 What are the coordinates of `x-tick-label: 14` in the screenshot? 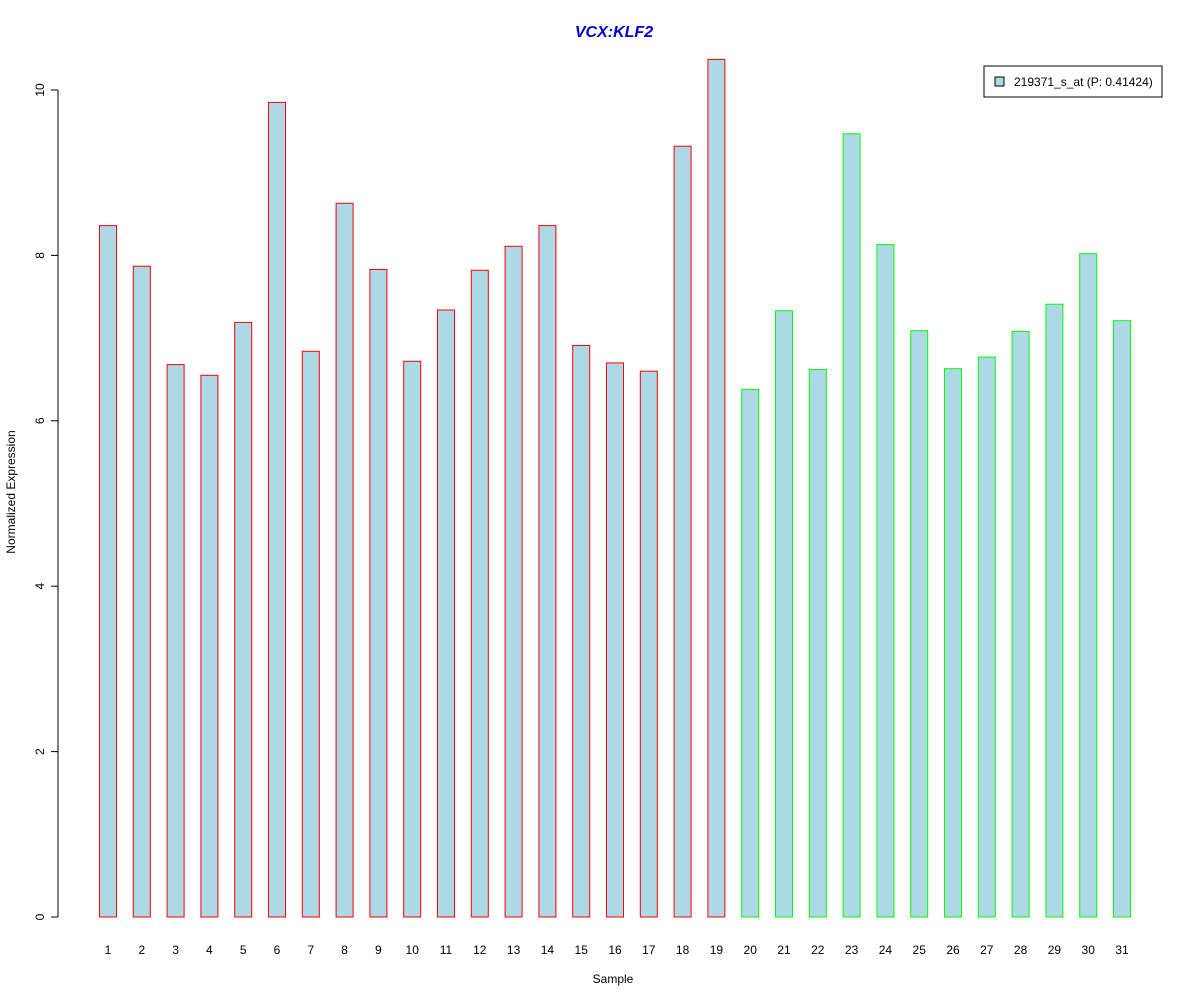 It's located at (548, 950).